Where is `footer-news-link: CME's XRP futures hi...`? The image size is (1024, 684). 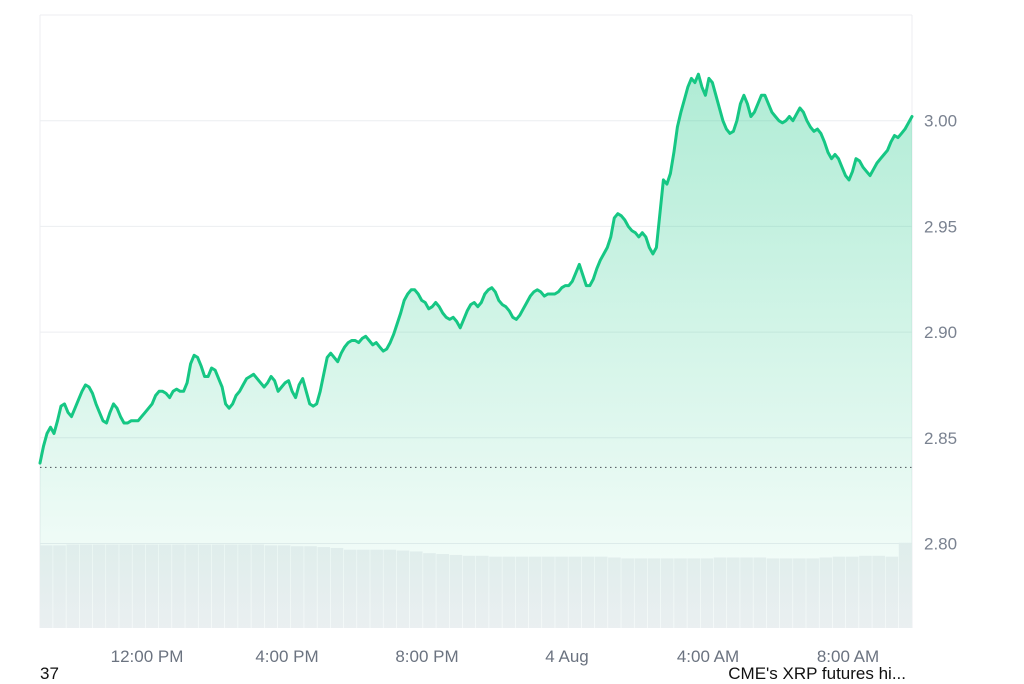 footer-news-link: CME's XRP futures hi... is located at coordinates (817, 673).